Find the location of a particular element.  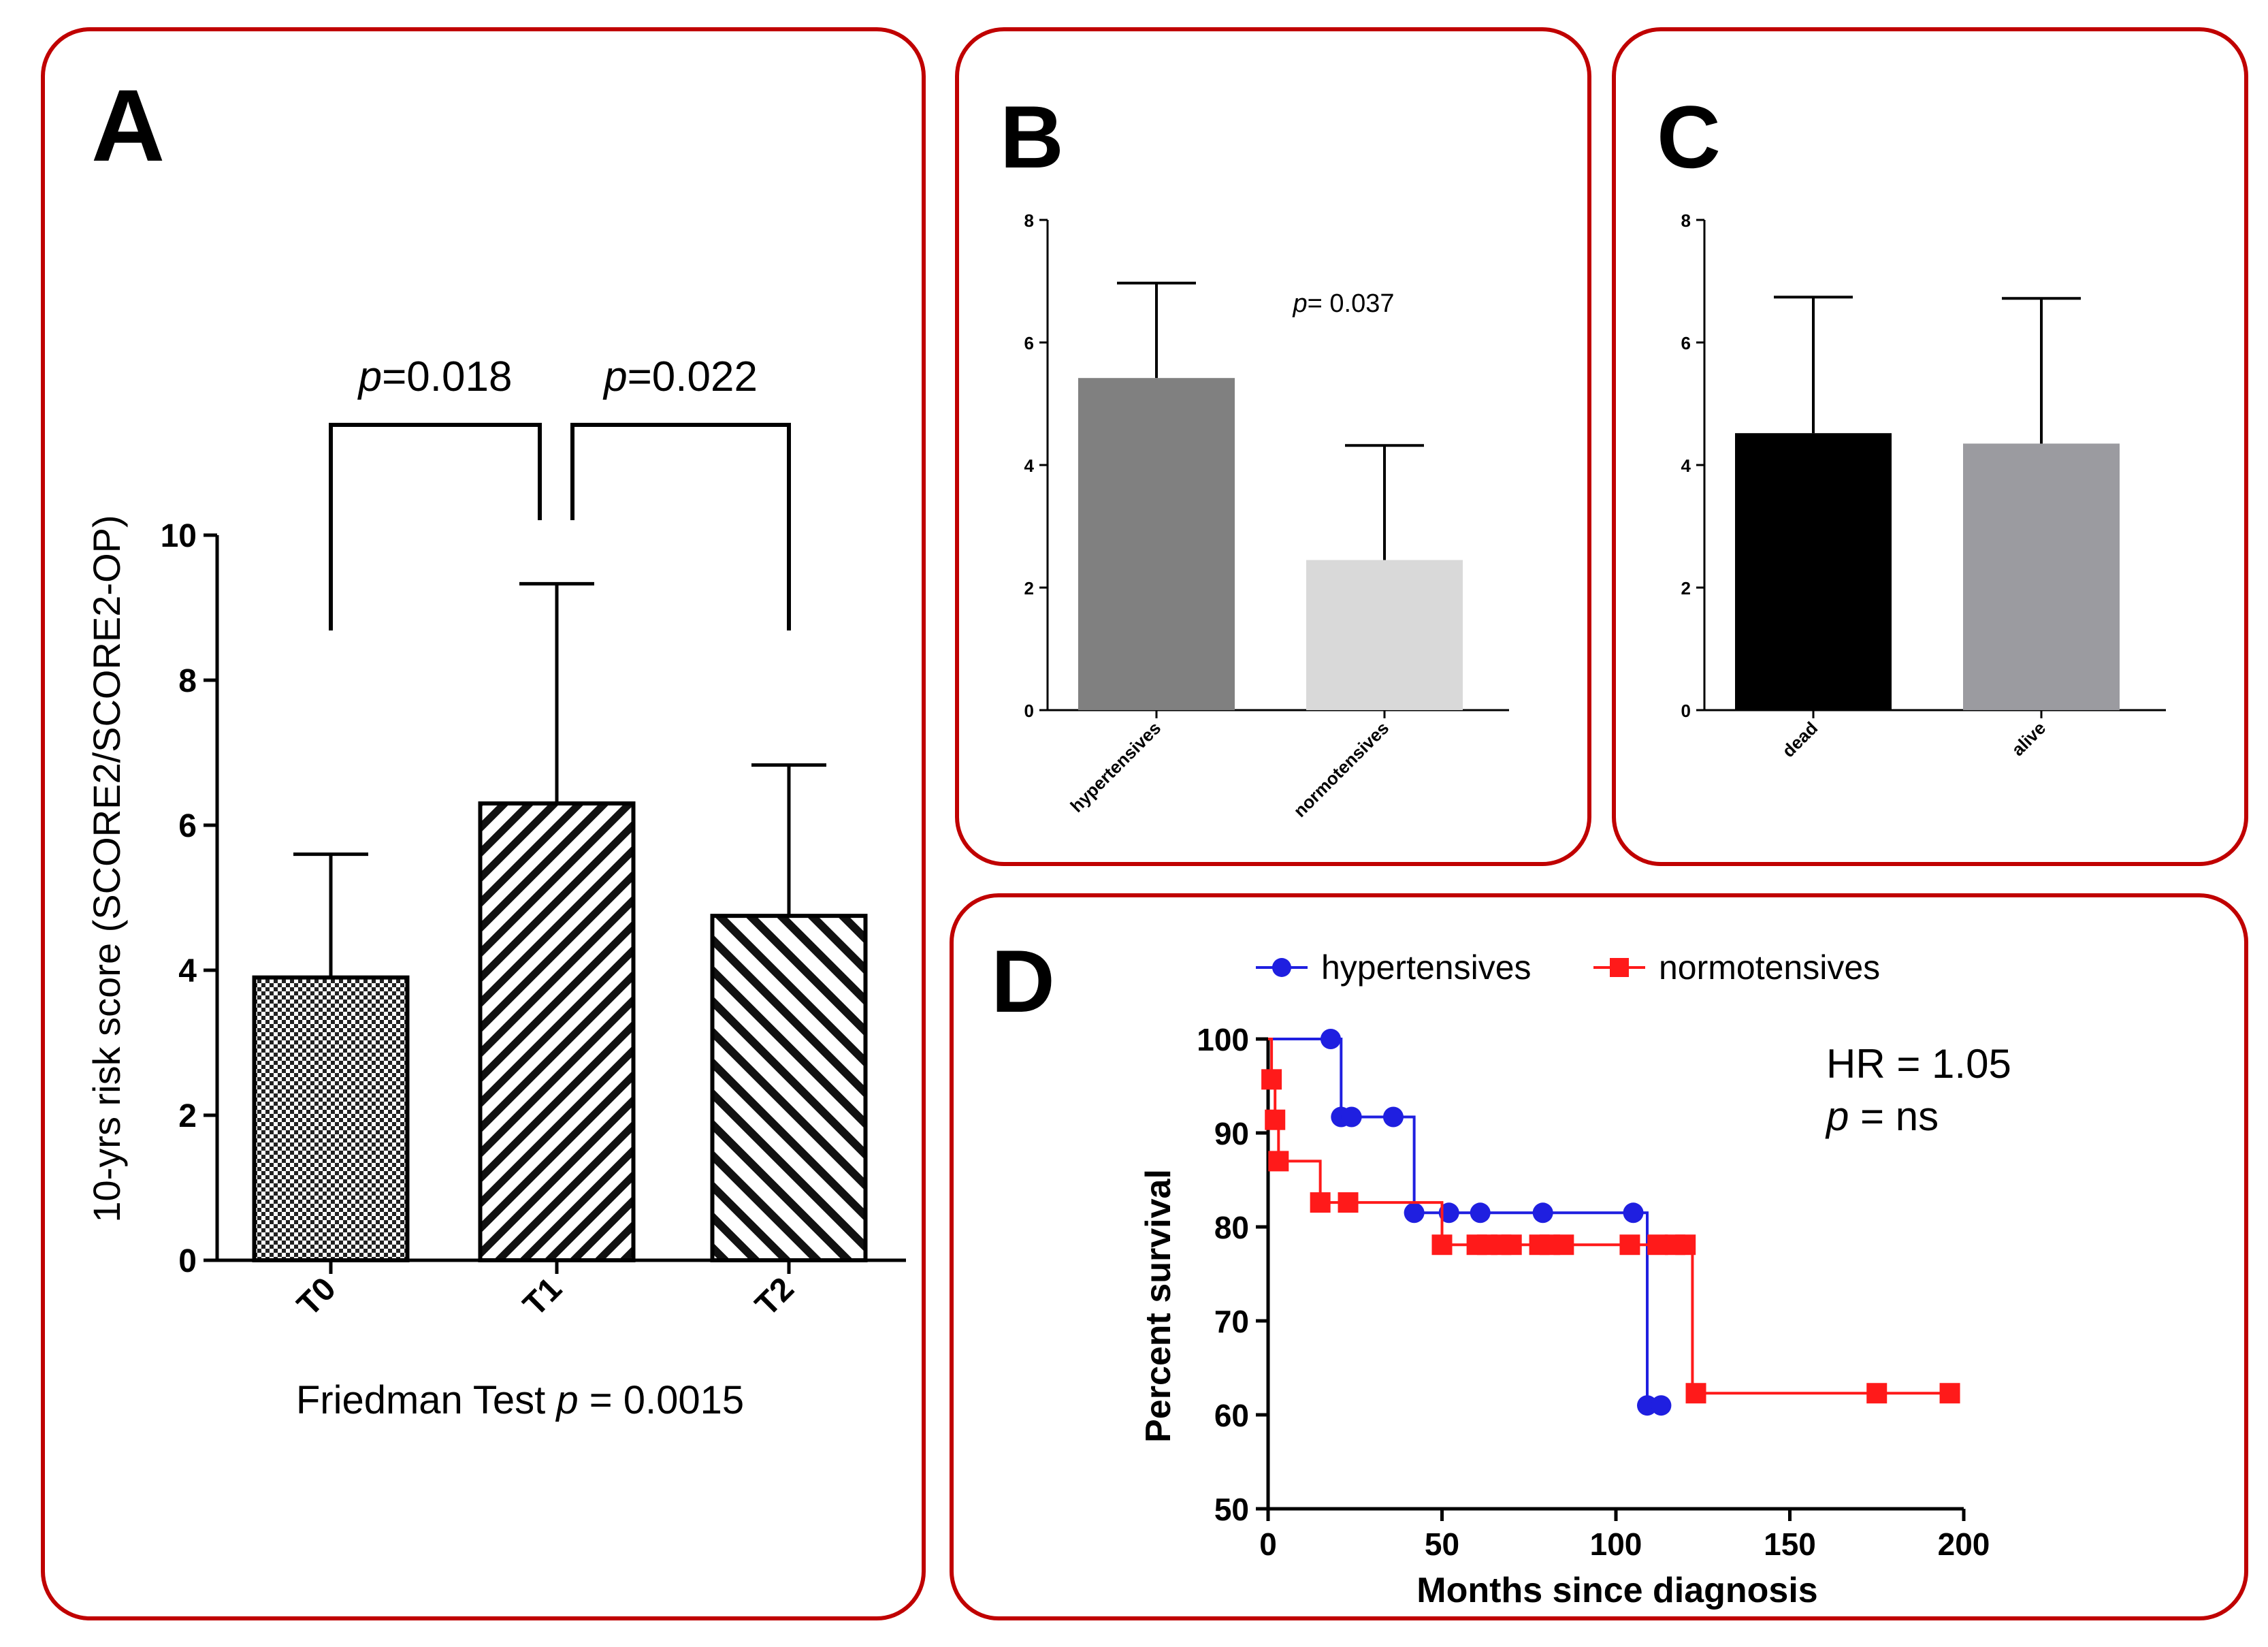

p-value-annotation: p= 0.037 is located at coordinates (1344, 303).